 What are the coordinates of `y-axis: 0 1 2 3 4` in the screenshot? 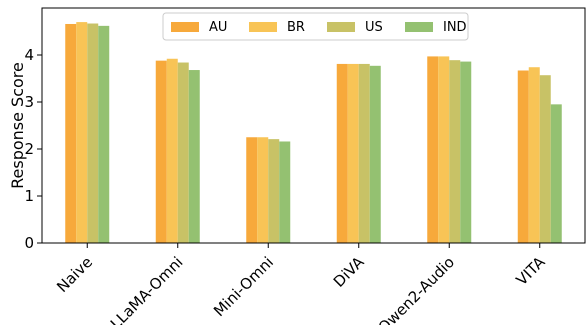 It's located at (33, 149).